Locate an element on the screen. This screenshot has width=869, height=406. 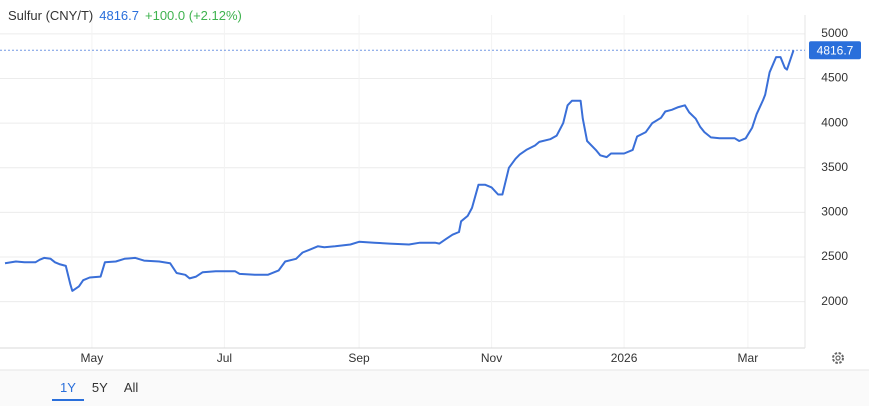
y-tick-label: 3000 is located at coordinates (834, 212).